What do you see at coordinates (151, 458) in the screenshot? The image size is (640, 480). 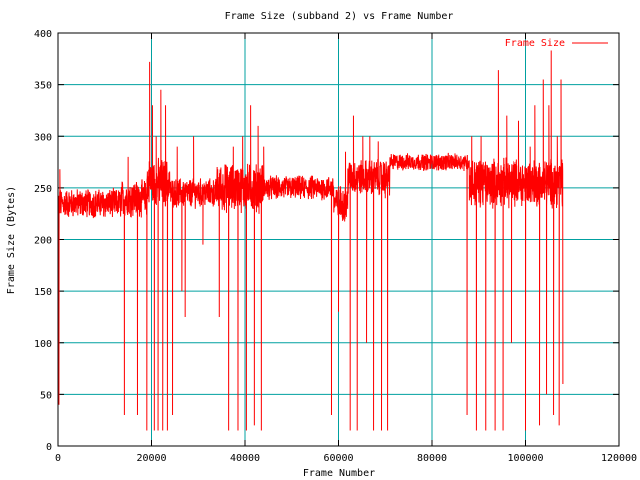 I see `x-tick-label: 20000` at bounding box center [151, 458].